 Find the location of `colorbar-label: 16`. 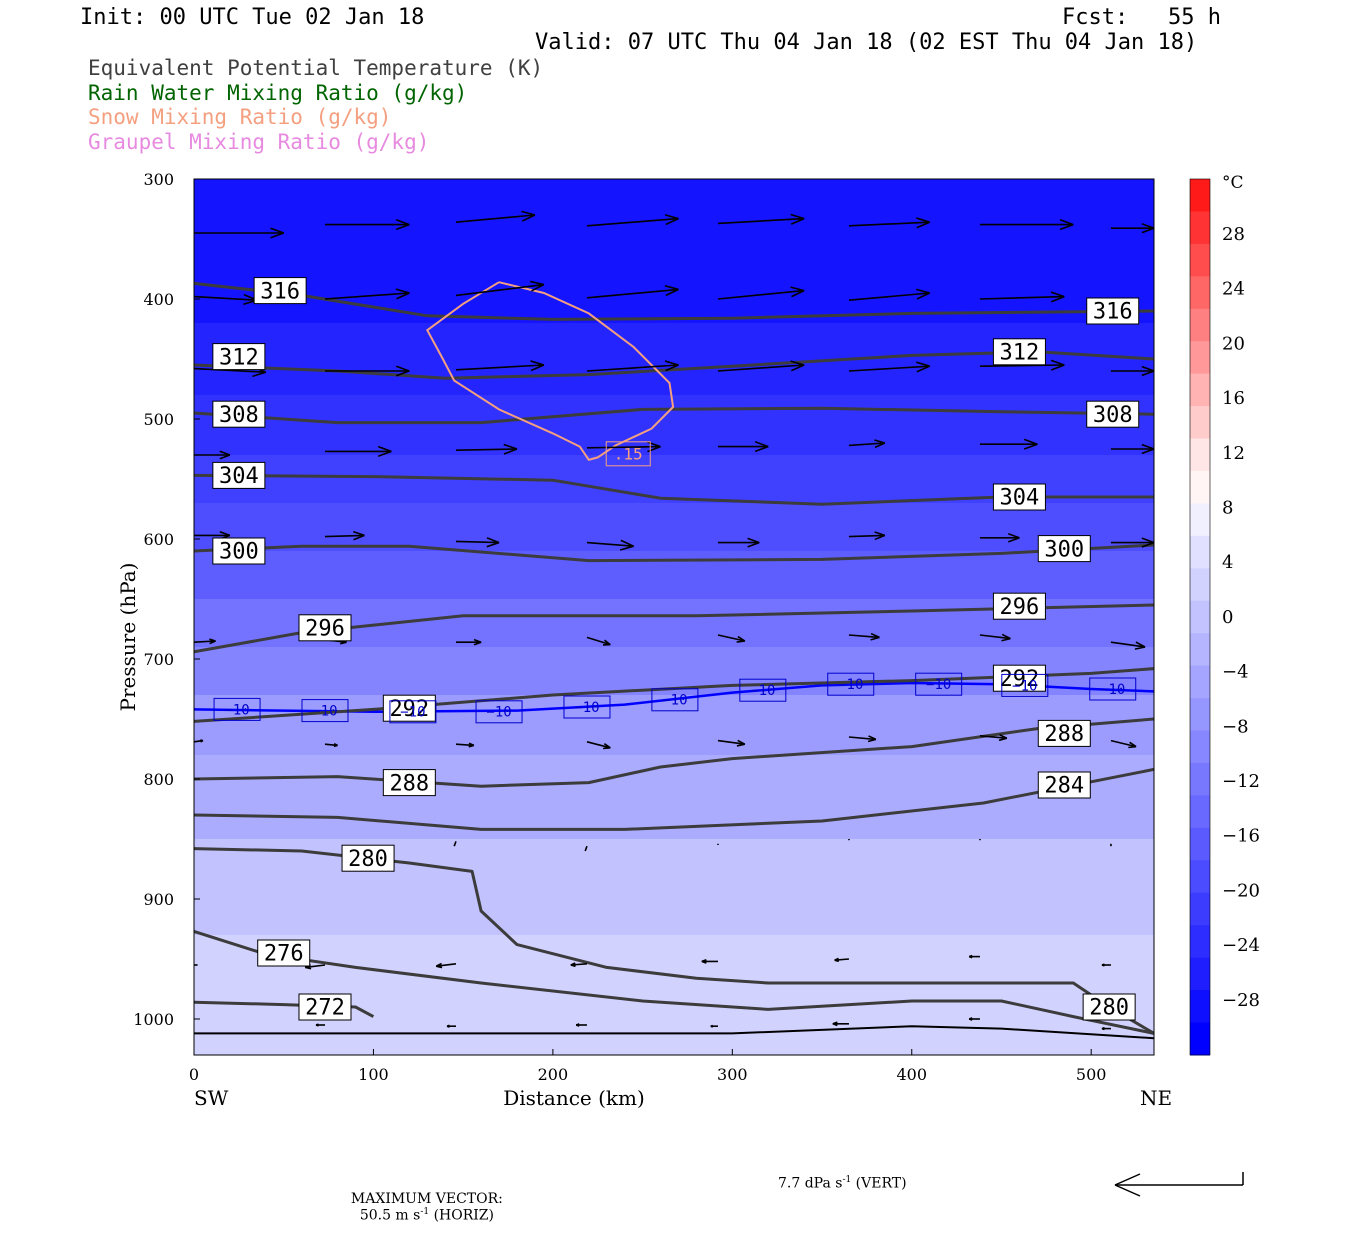

colorbar-label: 16 is located at coordinates (1233, 398).